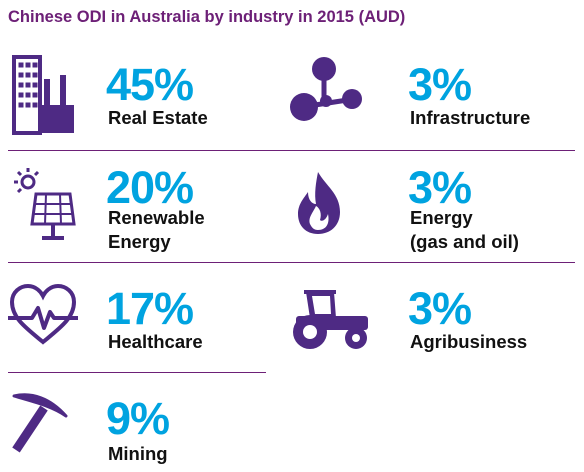 Image resolution: width=584 pixels, height=472 pixels. What do you see at coordinates (319, 203) in the screenshot?
I see `flame-icon` at bounding box center [319, 203].